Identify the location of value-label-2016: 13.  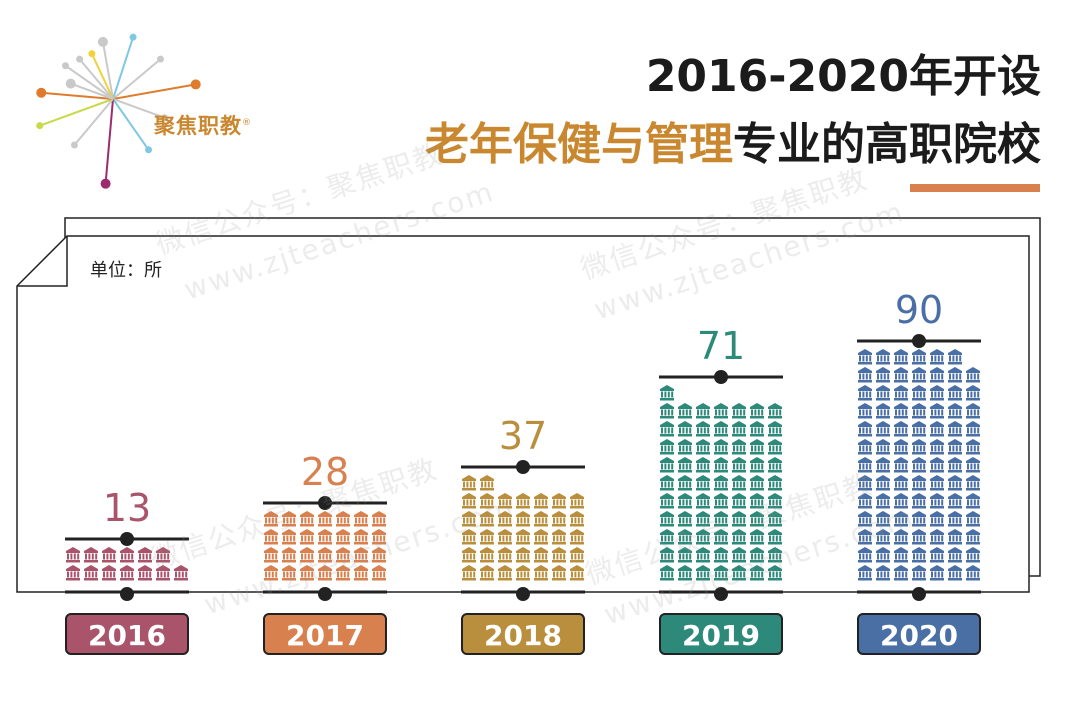
(127, 508).